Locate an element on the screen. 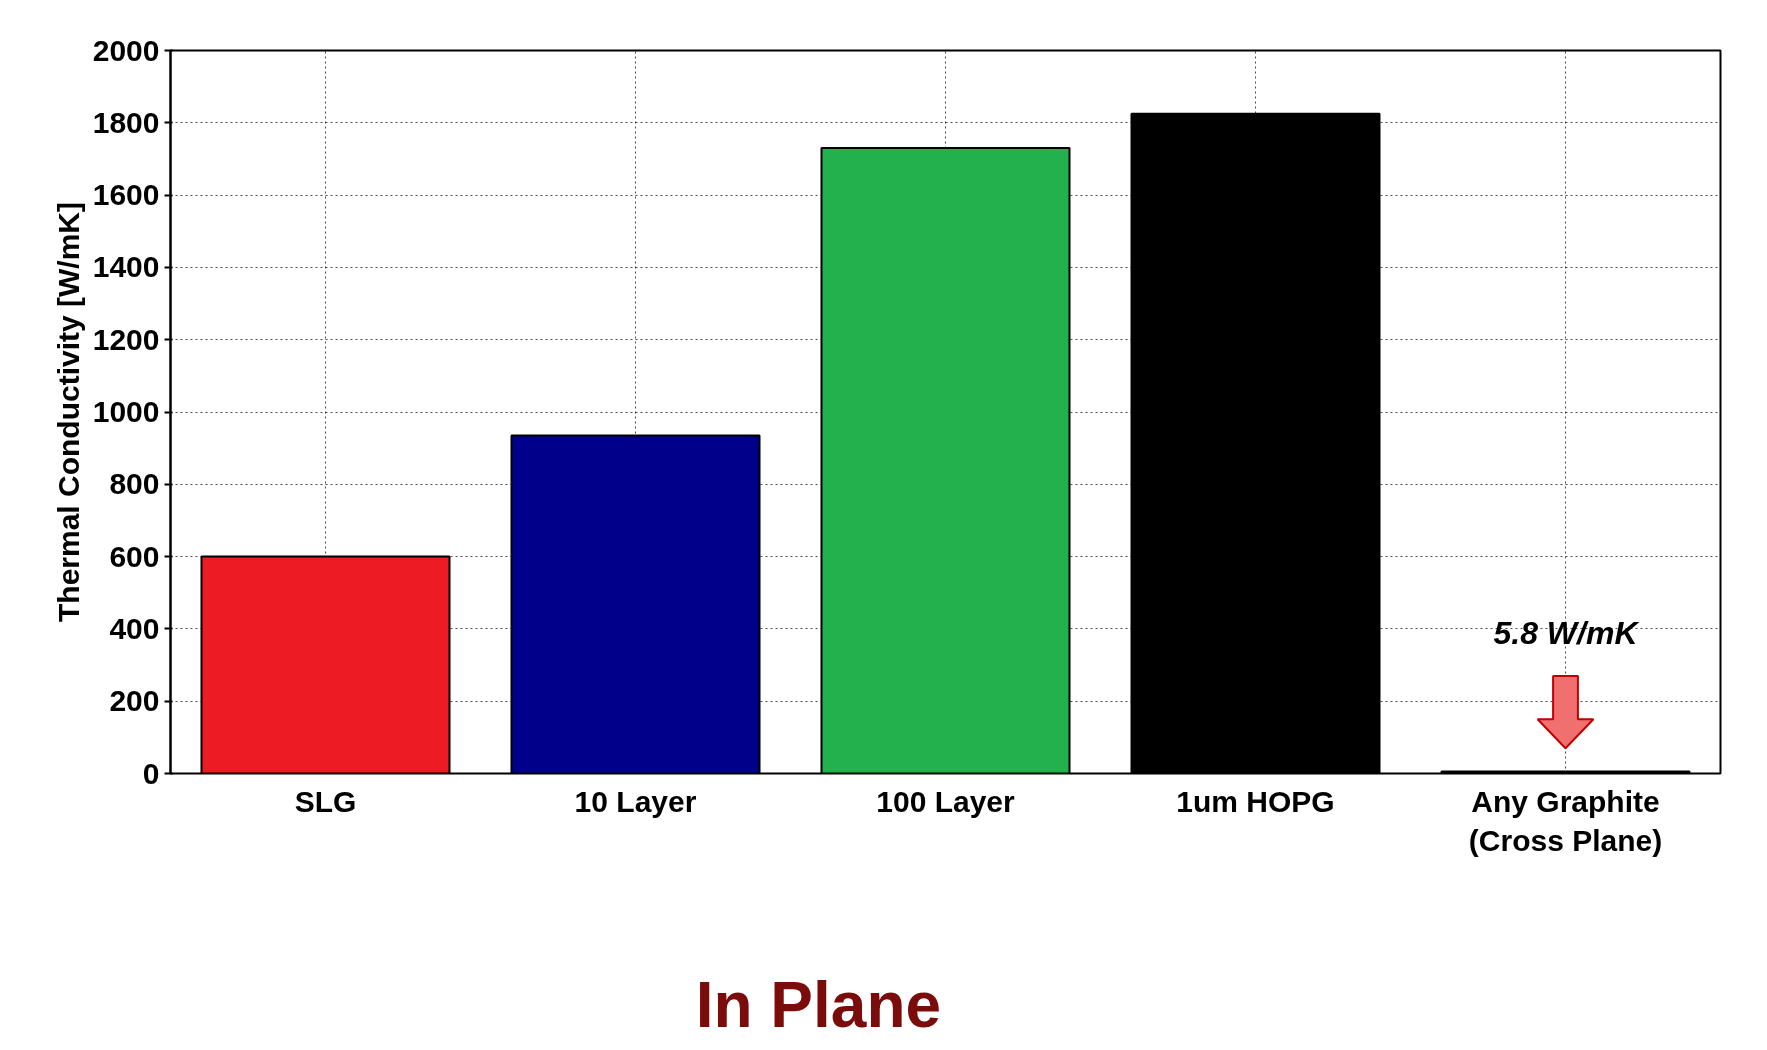 The image size is (1767, 1050). y-tick-label: 2000 is located at coordinates (126, 50).